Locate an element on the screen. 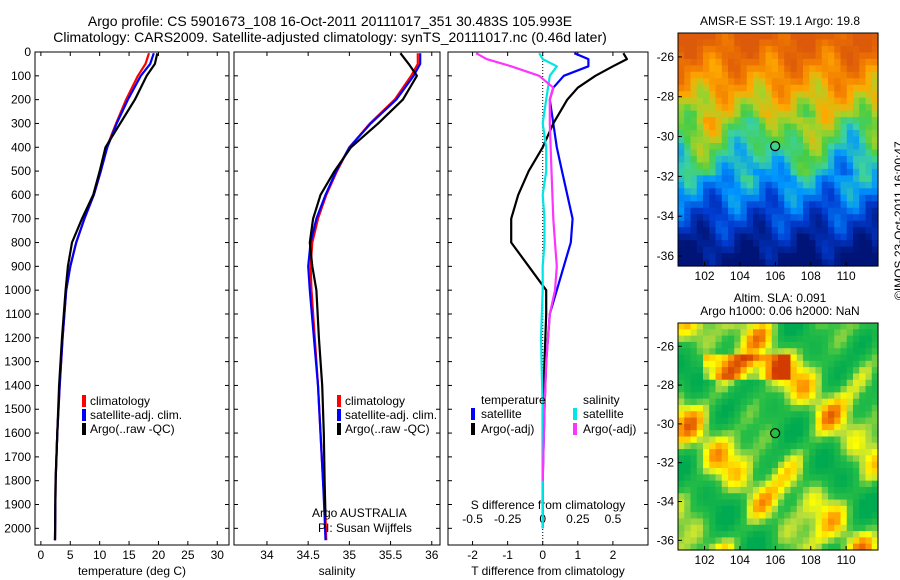 The image size is (900, 580). top-x-tick-label: 0.25 is located at coordinates (578, 519).